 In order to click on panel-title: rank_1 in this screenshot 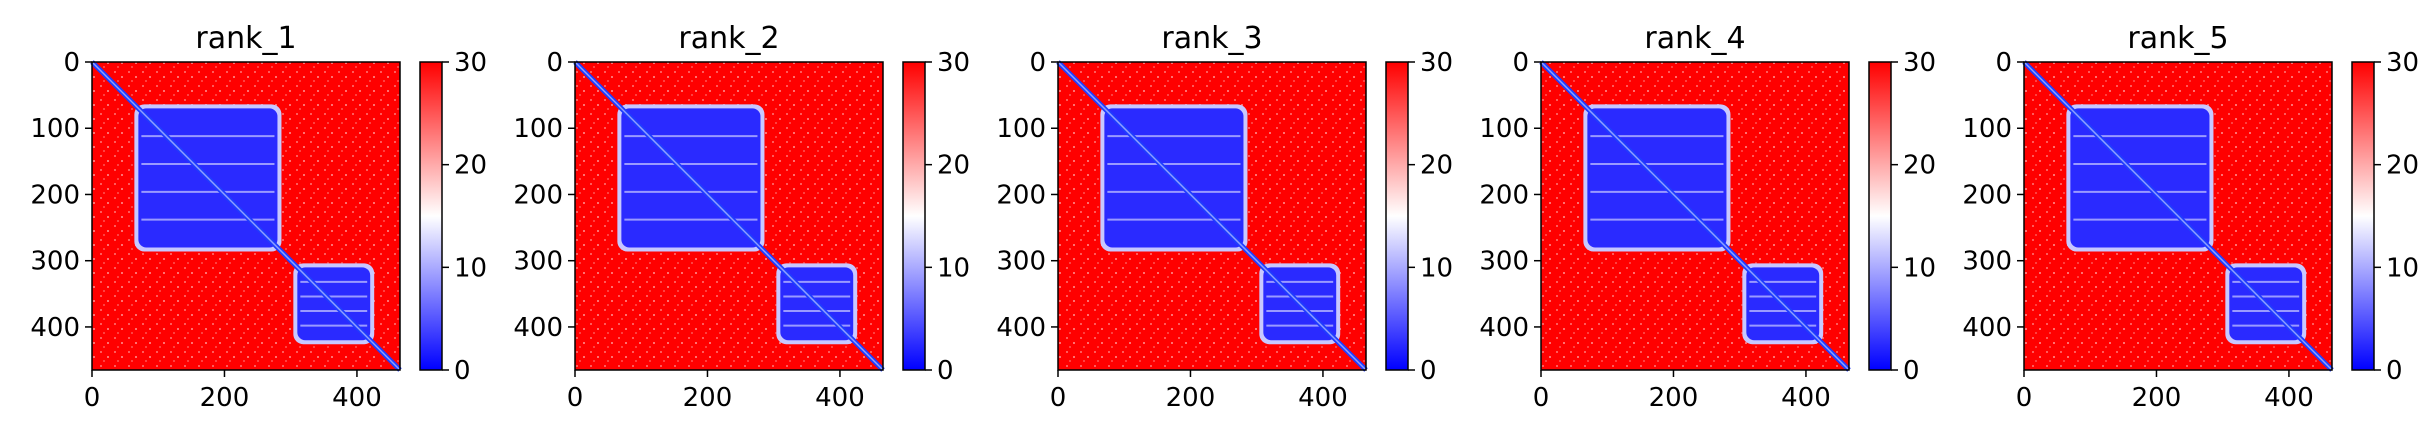, I will do `click(245, 38)`.